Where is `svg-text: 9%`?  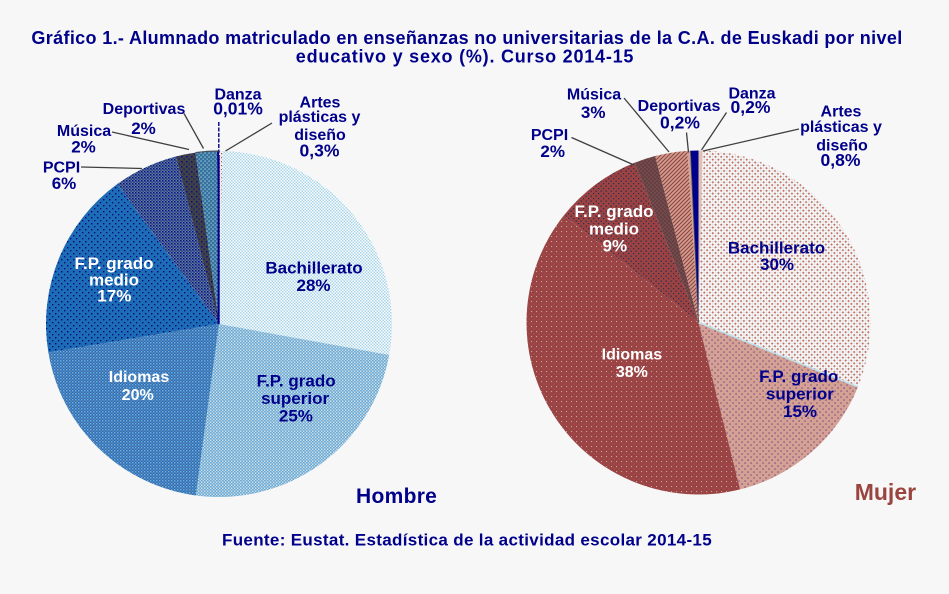
svg-text: 9% is located at coordinates (615, 246).